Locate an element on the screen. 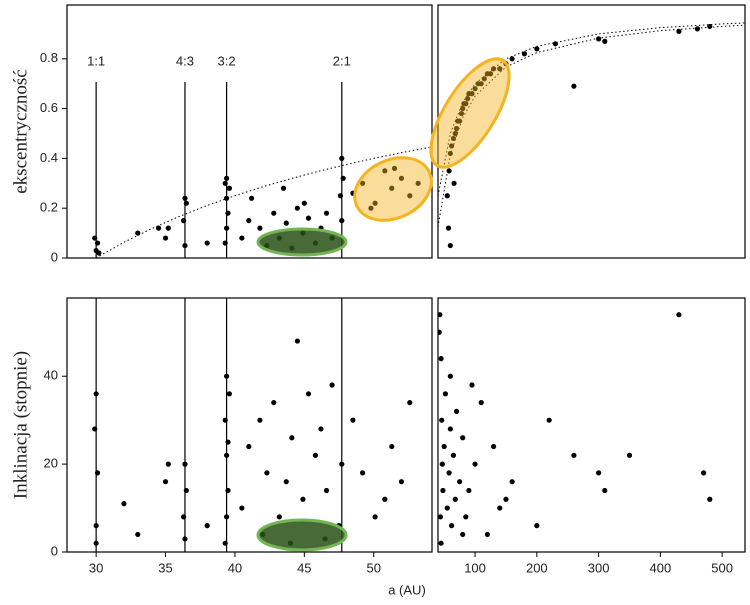 This screenshot has width=750, height=605. x-tick-label: 45 is located at coordinates (304, 567).